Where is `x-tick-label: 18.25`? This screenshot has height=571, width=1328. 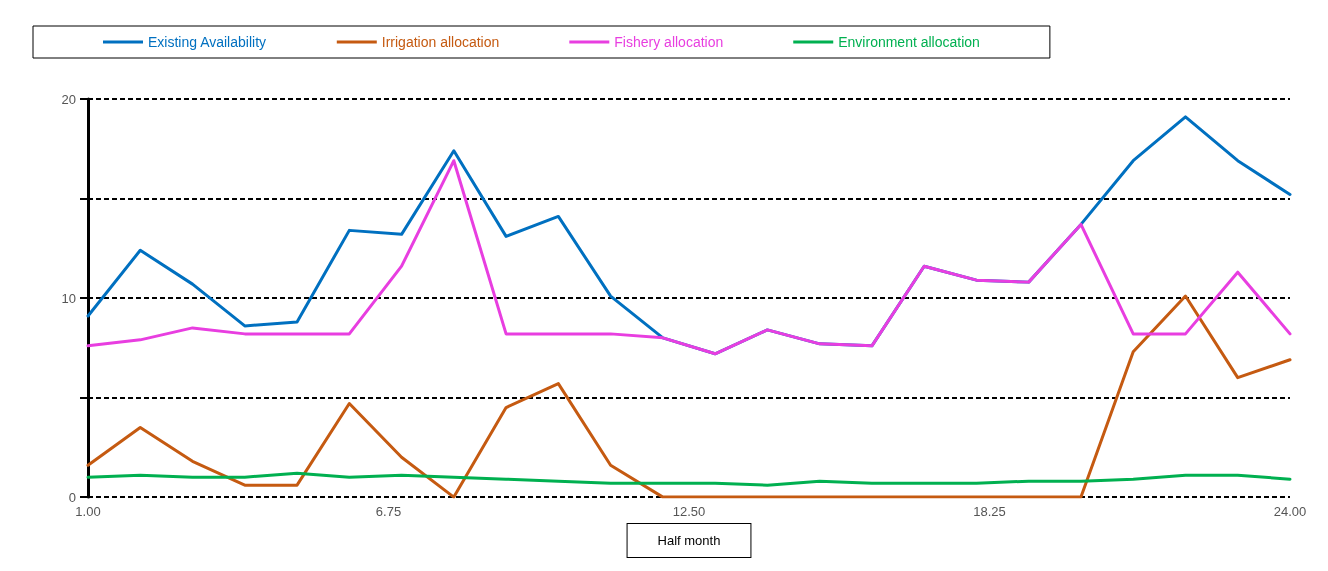
x-tick-label: 18.25 is located at coordinates (989, 512).